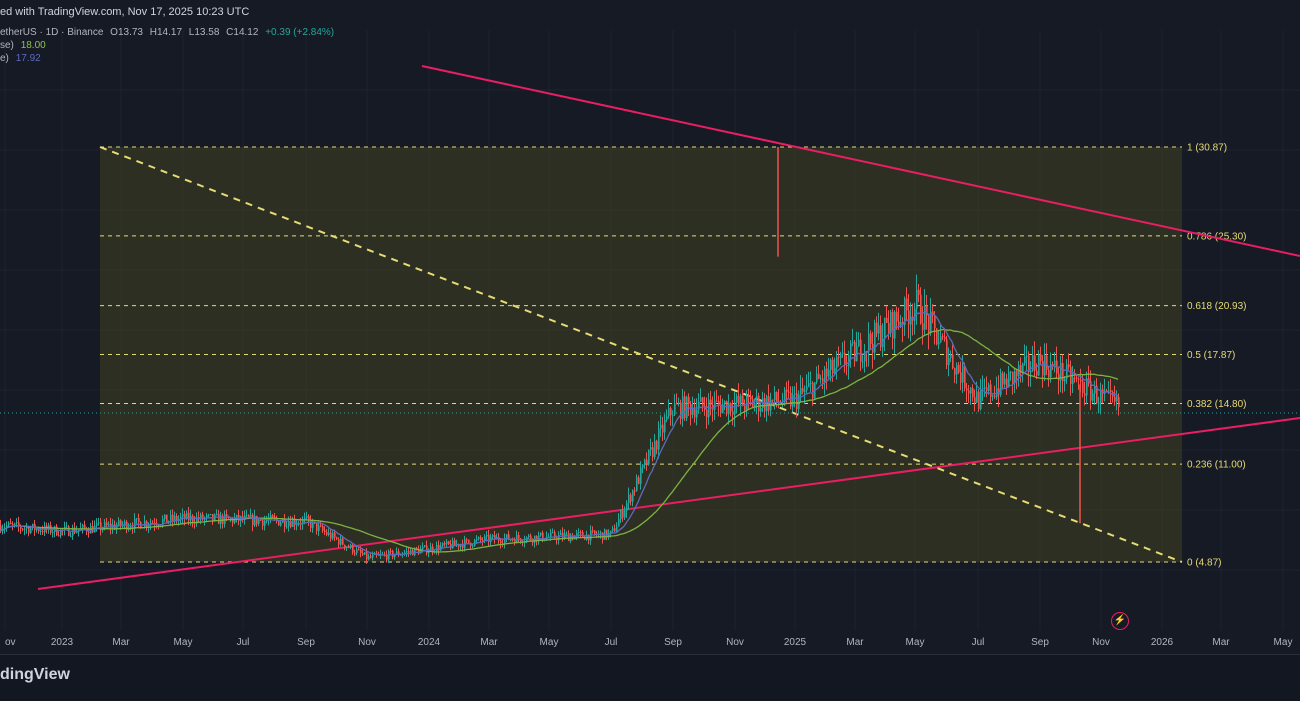 This screenshot has height=701, width=1300. What do you see at coordinates (4, 58) in the screenshot?
I see `ma2-label: e)` at bounding box center [4, 58].